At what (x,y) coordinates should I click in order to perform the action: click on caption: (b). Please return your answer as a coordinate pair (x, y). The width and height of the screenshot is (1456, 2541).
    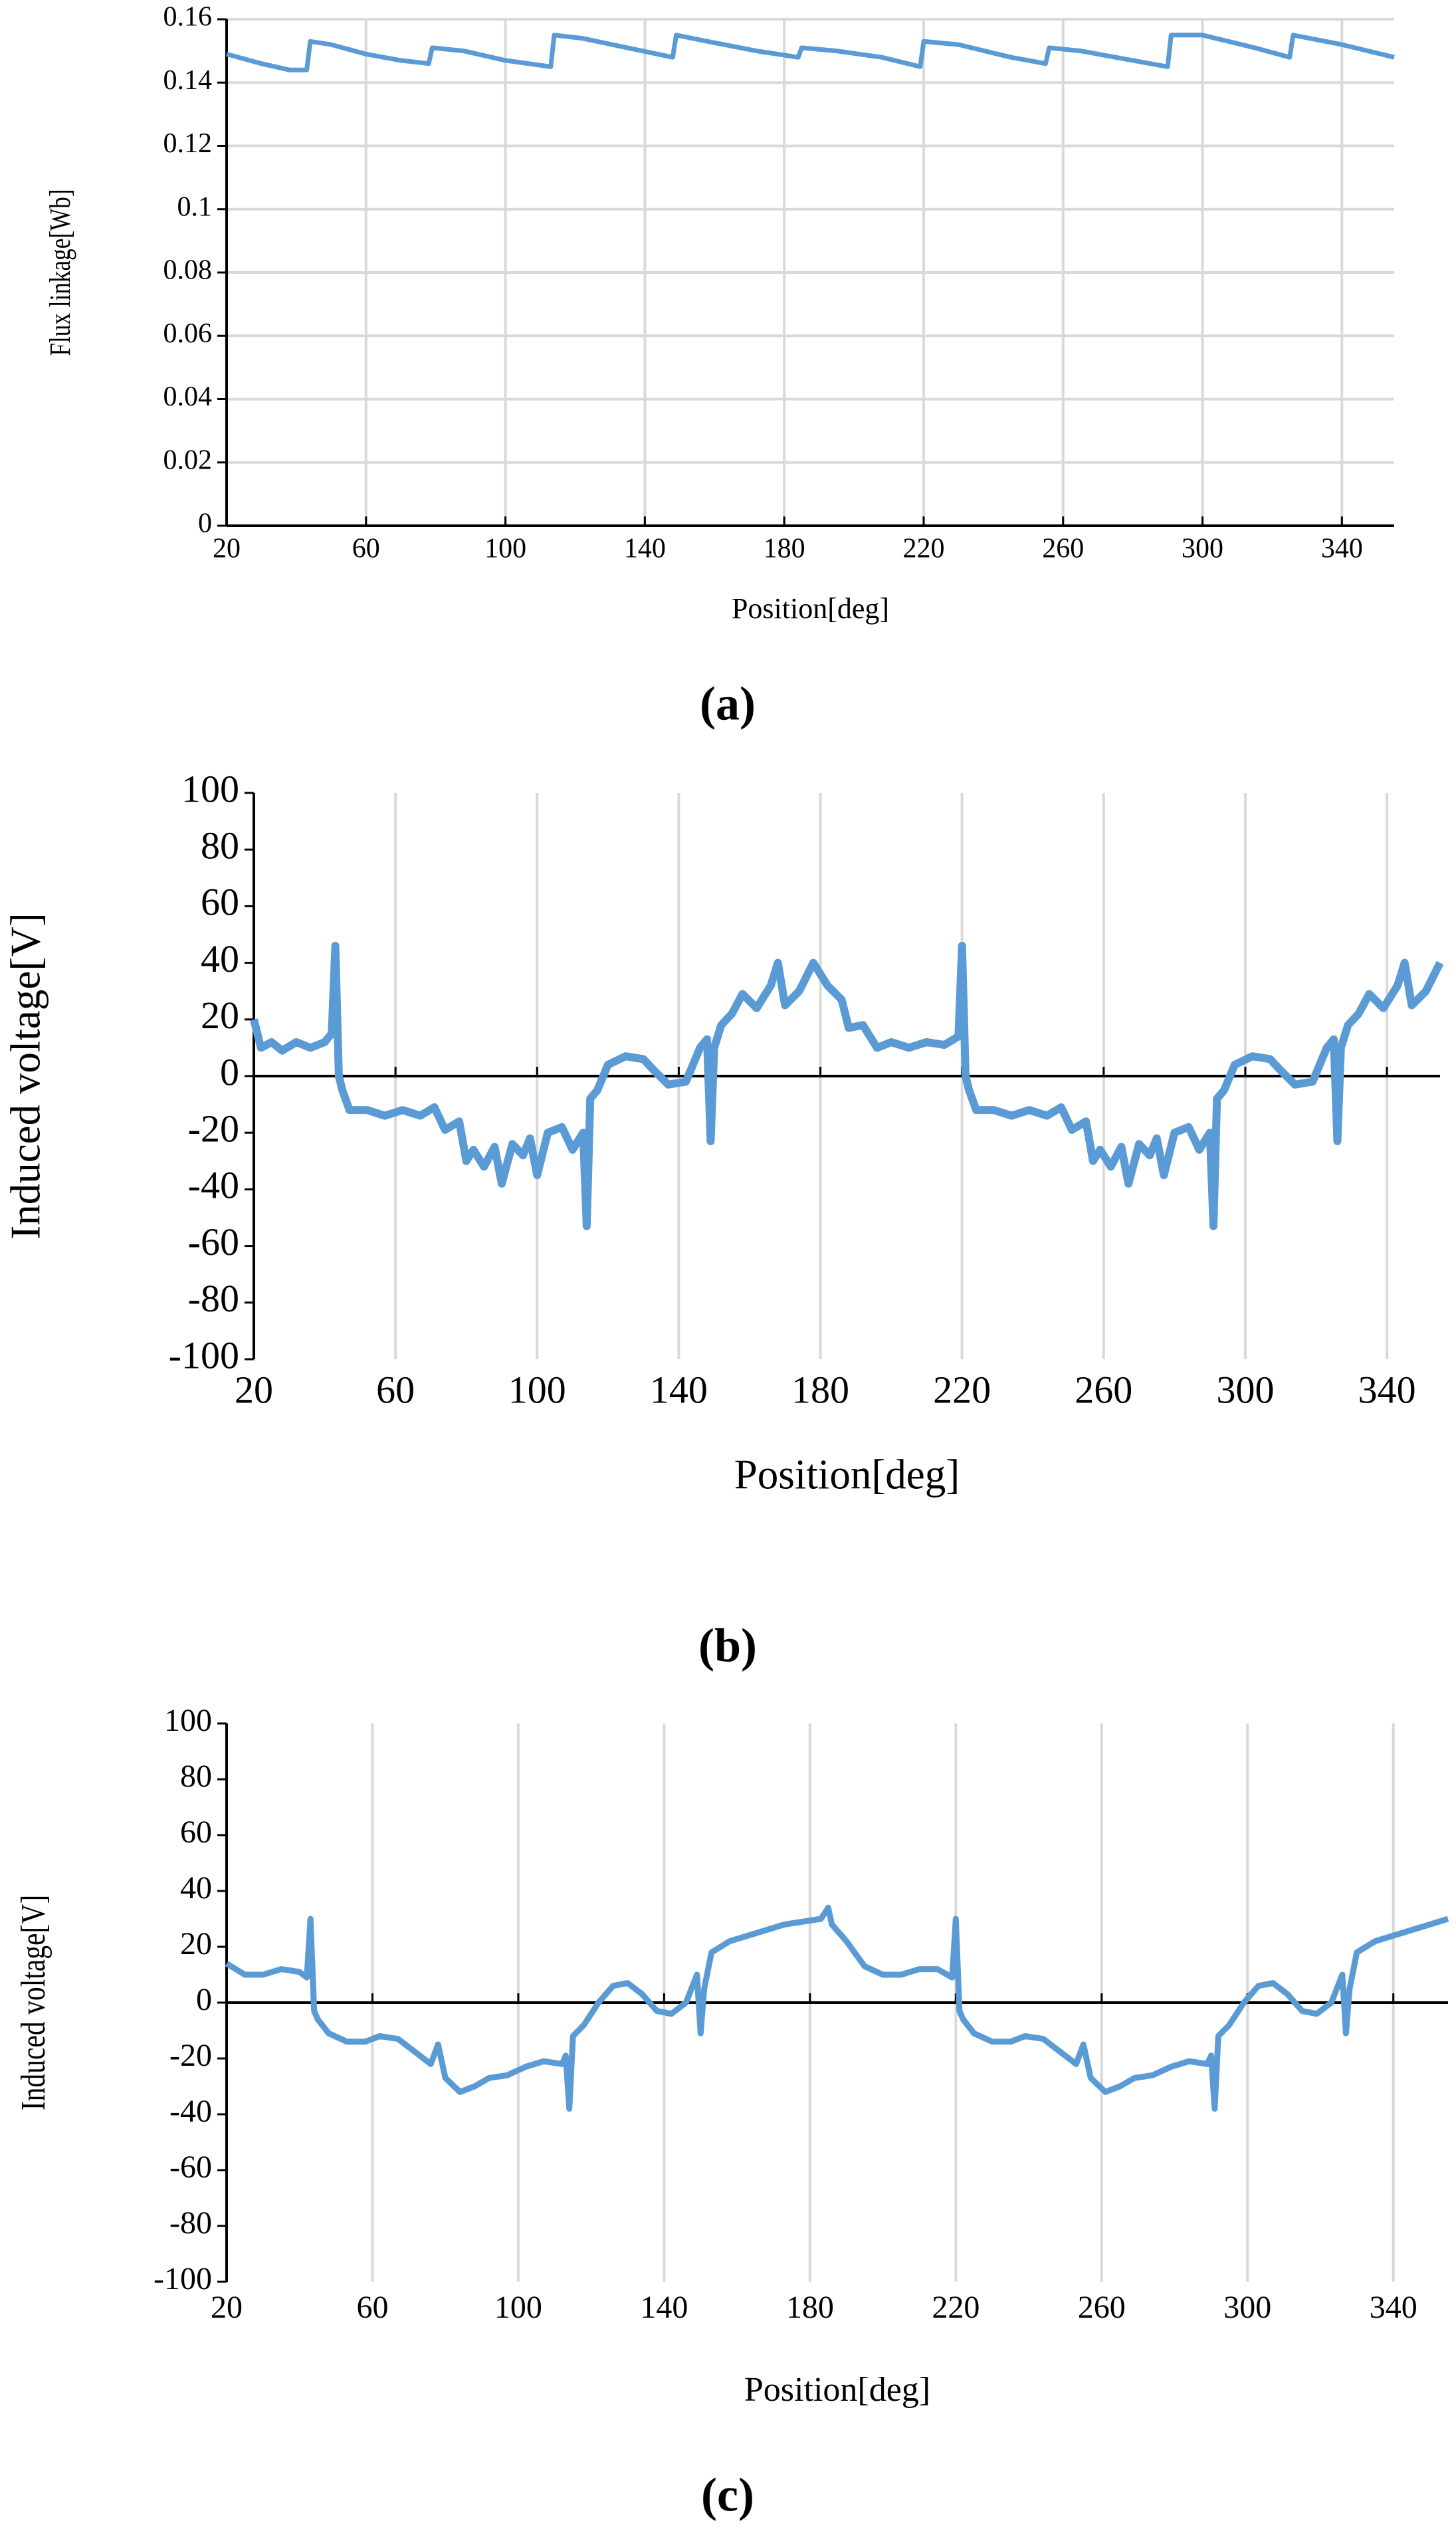
    Looking at the image, I should click on (727, 1646).